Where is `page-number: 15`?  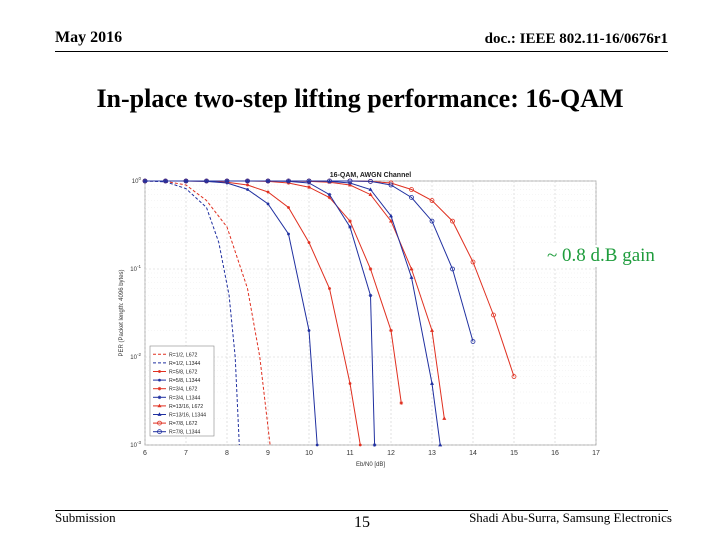 page-number: 15 is located at coordinates (362, 522).